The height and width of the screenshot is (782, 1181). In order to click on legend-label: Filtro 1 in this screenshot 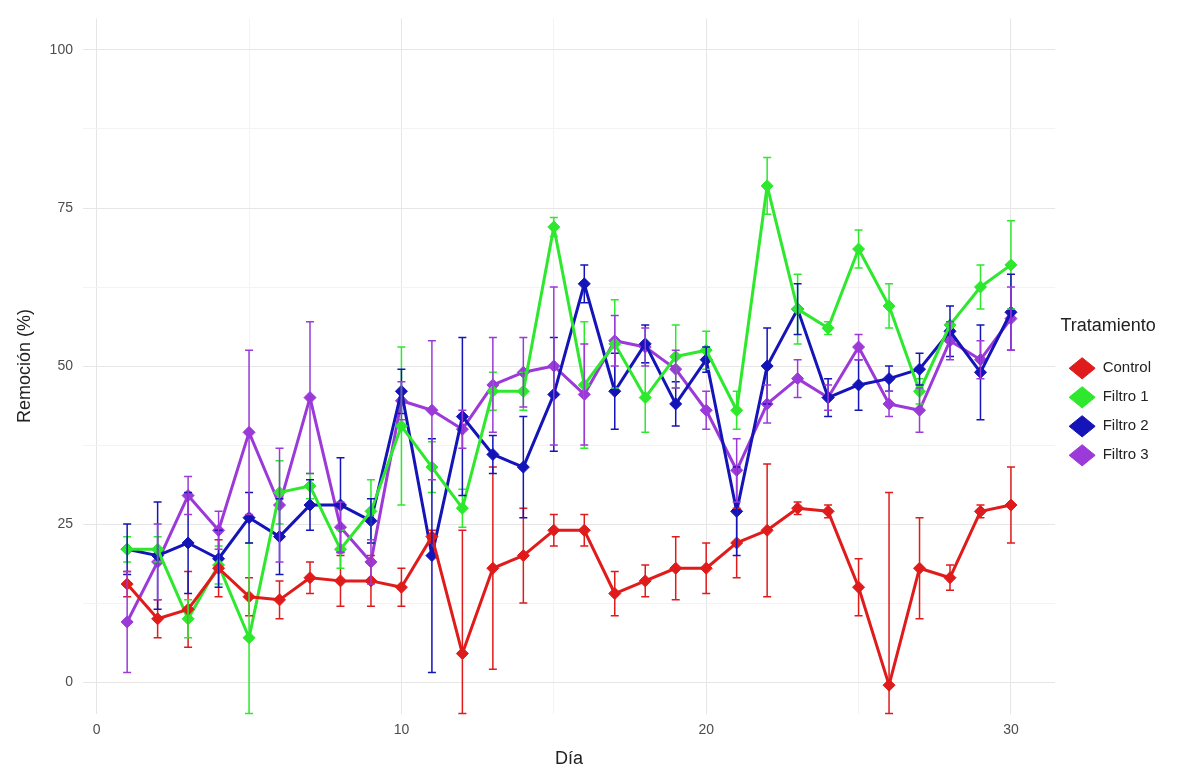, I will do `click(1125, 396)`.